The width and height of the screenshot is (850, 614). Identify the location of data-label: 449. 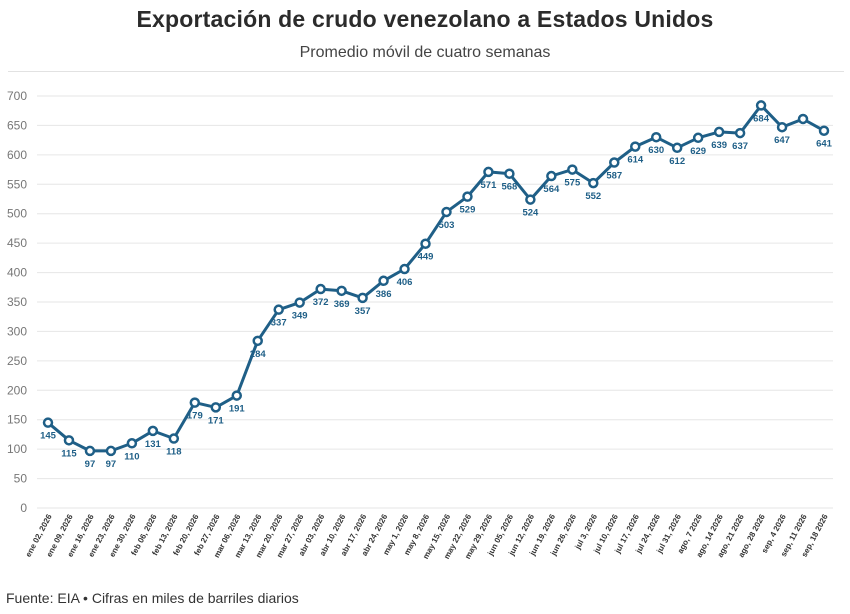
(426, 257).